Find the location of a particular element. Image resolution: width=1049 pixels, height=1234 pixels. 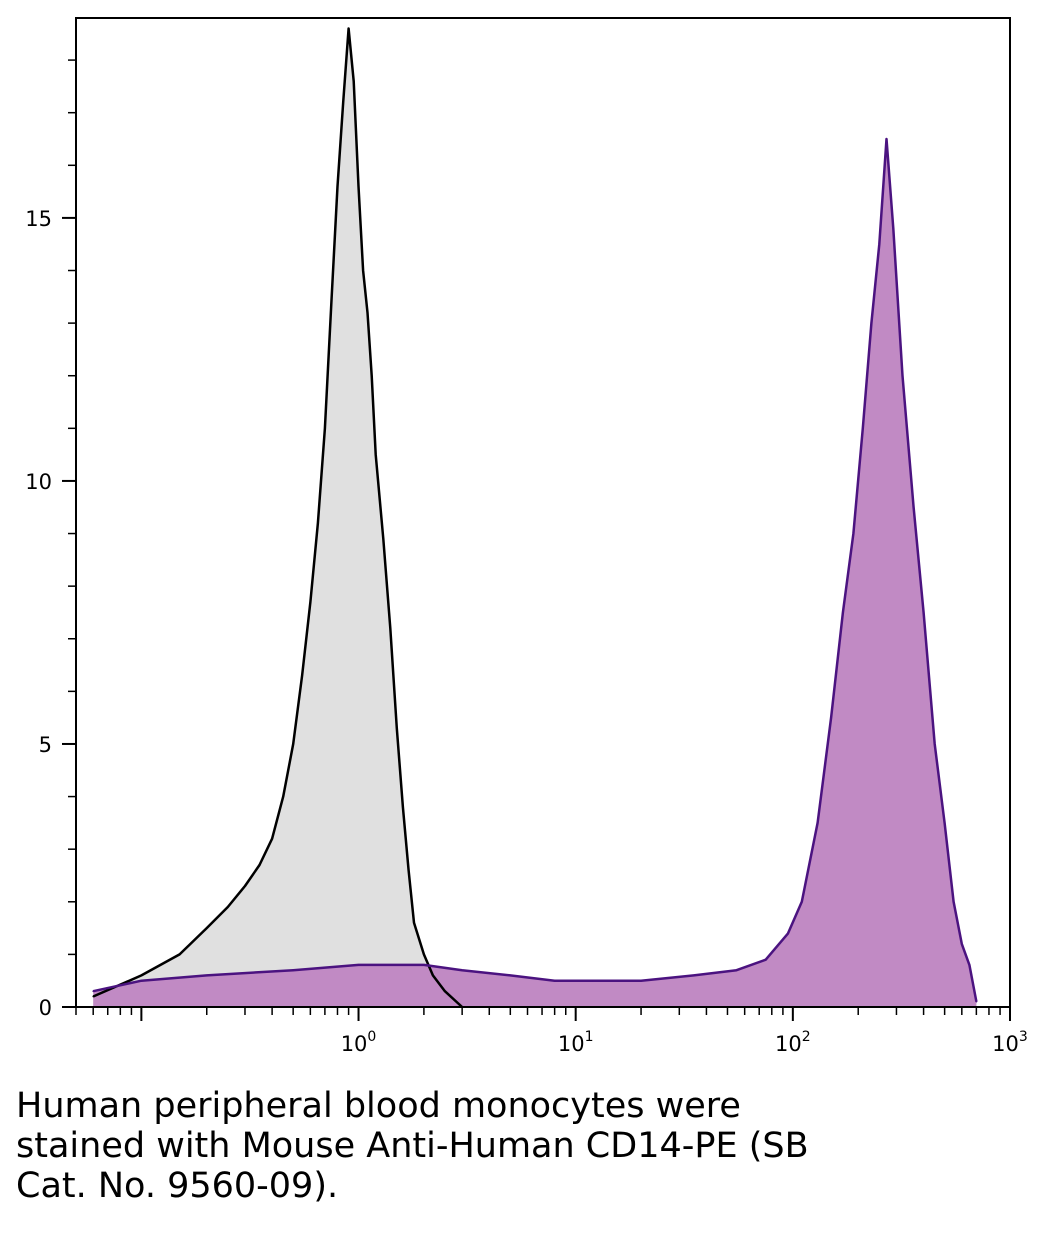

caption-line-3: Cat. No. 9560-09). is located at coordinates (177, 1186).